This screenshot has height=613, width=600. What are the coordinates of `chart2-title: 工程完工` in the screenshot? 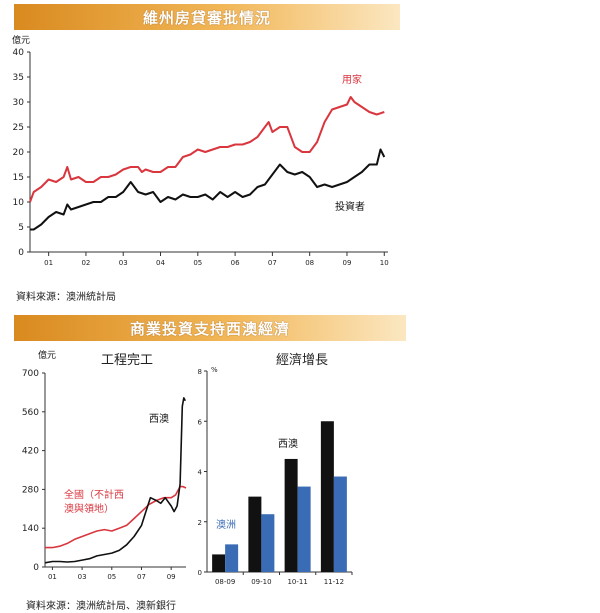 It's located at (127, 360).